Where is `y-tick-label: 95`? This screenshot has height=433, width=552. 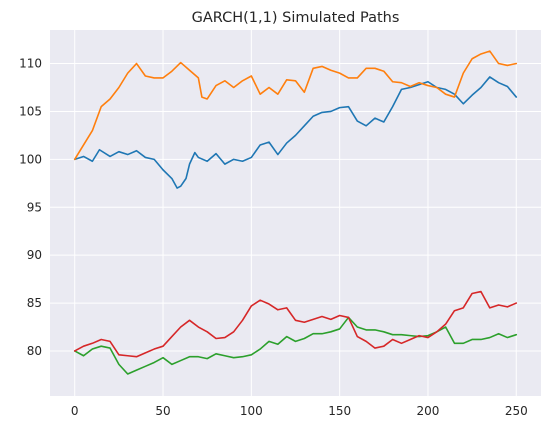 y-tick-label: 95 is located at coordinates (34, 207).